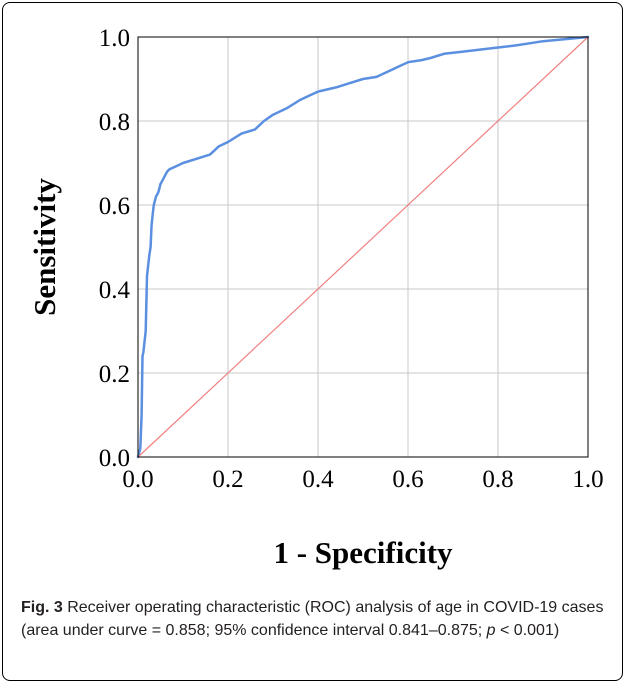 The height and width of the screenshot is (685, 627). Describe the element at coordinates (227, 479) in the screenshot. I see `x-tick-label: 0.2` at that location.